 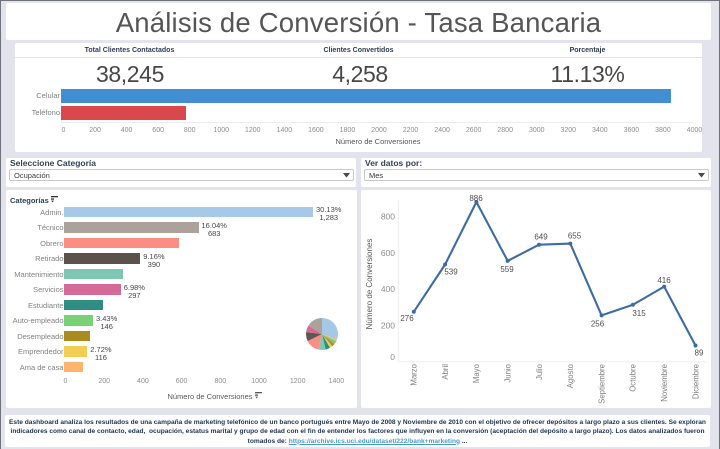 What do you see at coordinates (539, 371) in the screenshot?
I see `svg-text: Julio` at bounding box center [539, 371].